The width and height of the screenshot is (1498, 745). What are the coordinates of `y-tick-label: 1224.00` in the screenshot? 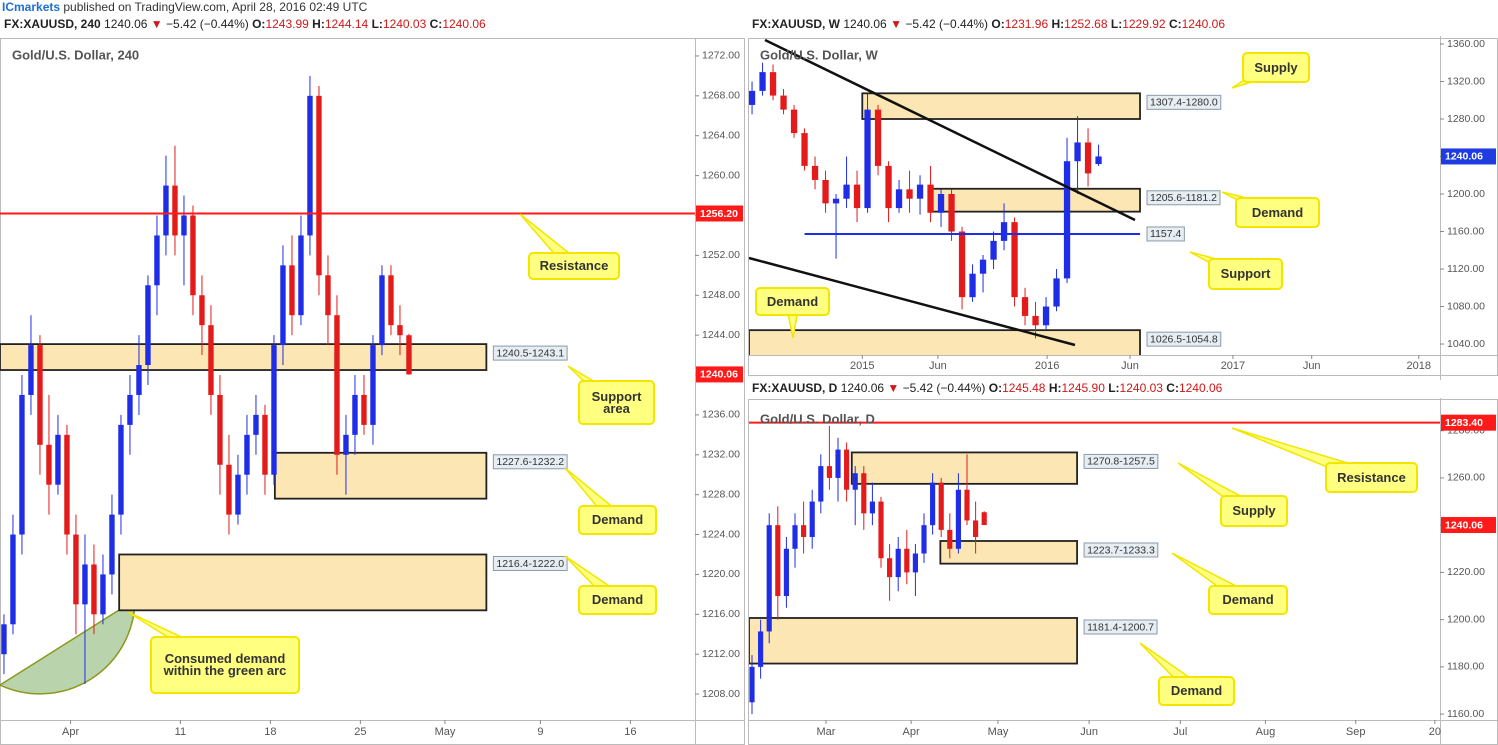 It's located at (721, 534).